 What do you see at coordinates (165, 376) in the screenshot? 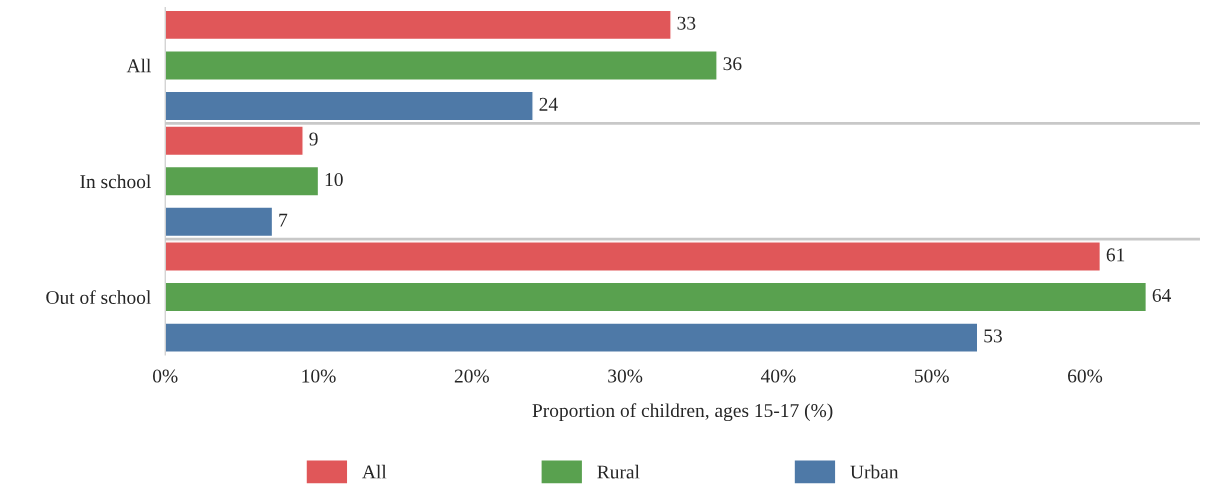
I see `x-tick-label: 0%` at bounding box center [165, 376].